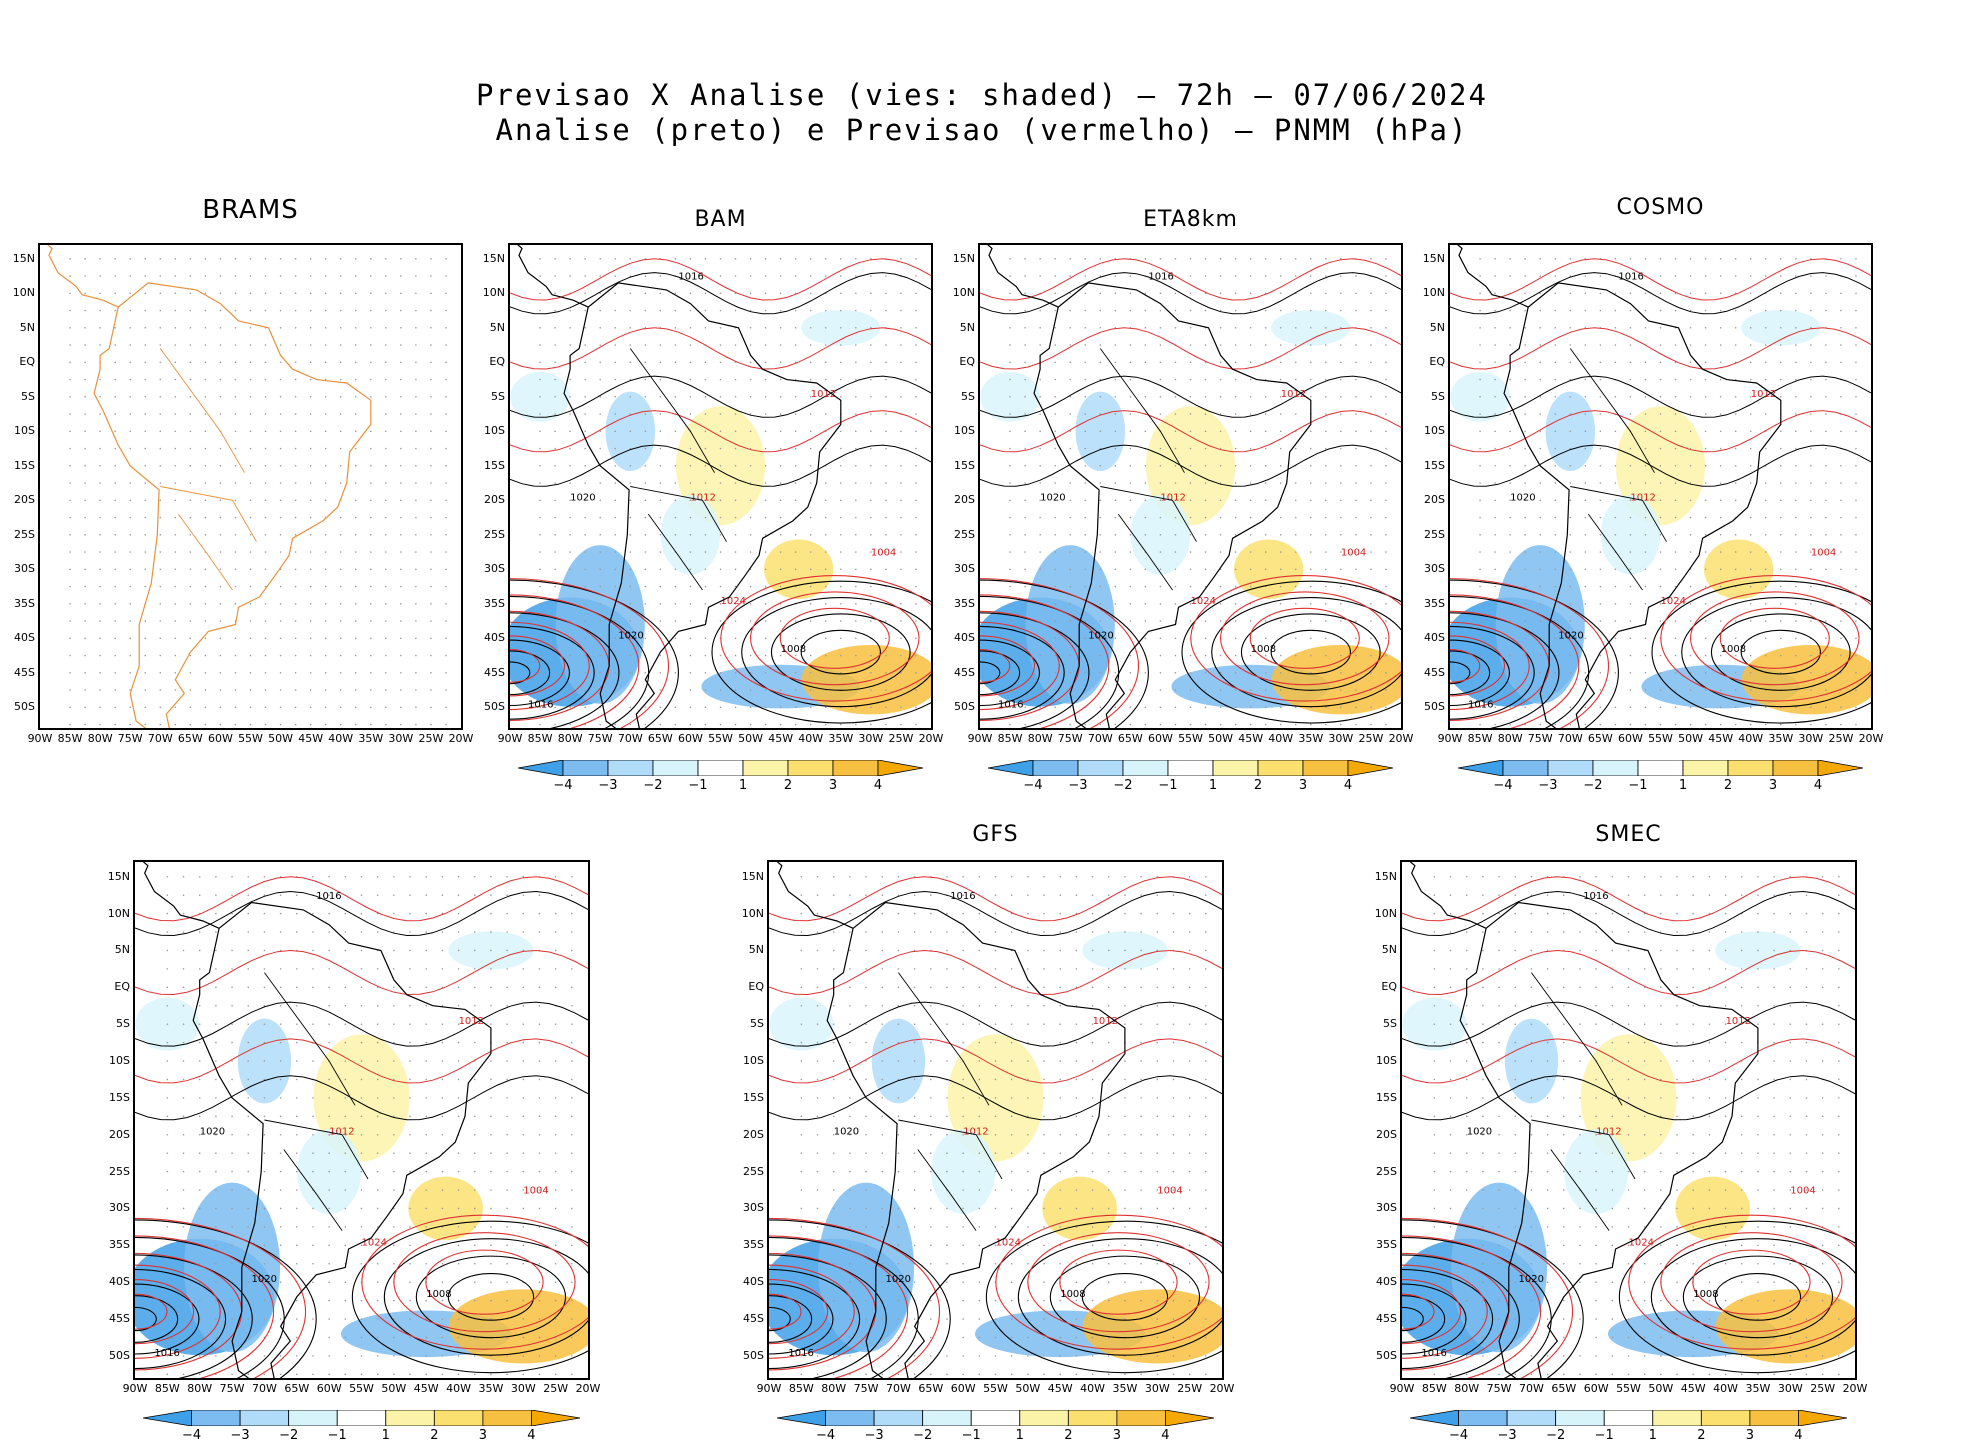  I want to click on country-border, so click(202, 411).